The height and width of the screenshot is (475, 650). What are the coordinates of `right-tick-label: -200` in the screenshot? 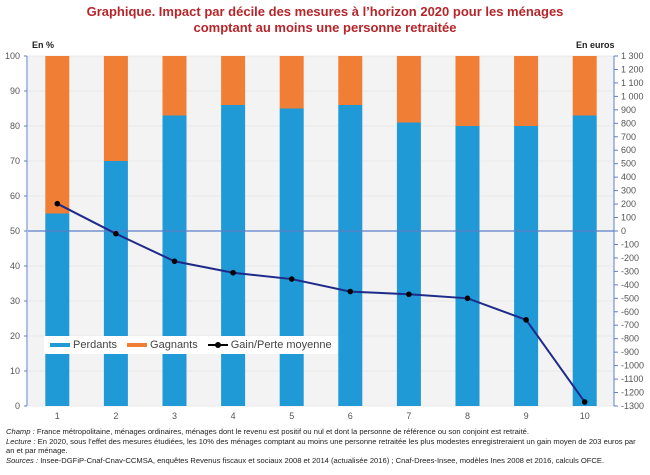 It's located at (630, 258).